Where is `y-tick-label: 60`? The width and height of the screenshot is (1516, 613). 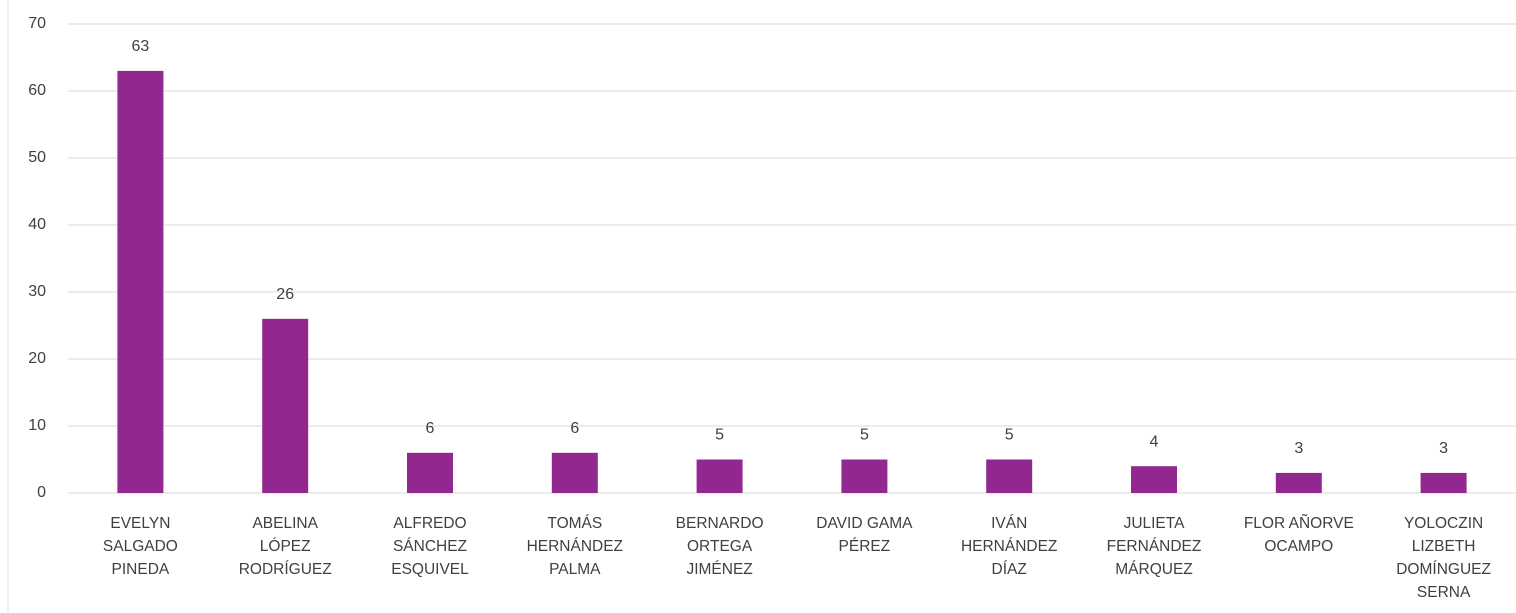
y-tick-label: 60 is located at coordinates (37, 90).